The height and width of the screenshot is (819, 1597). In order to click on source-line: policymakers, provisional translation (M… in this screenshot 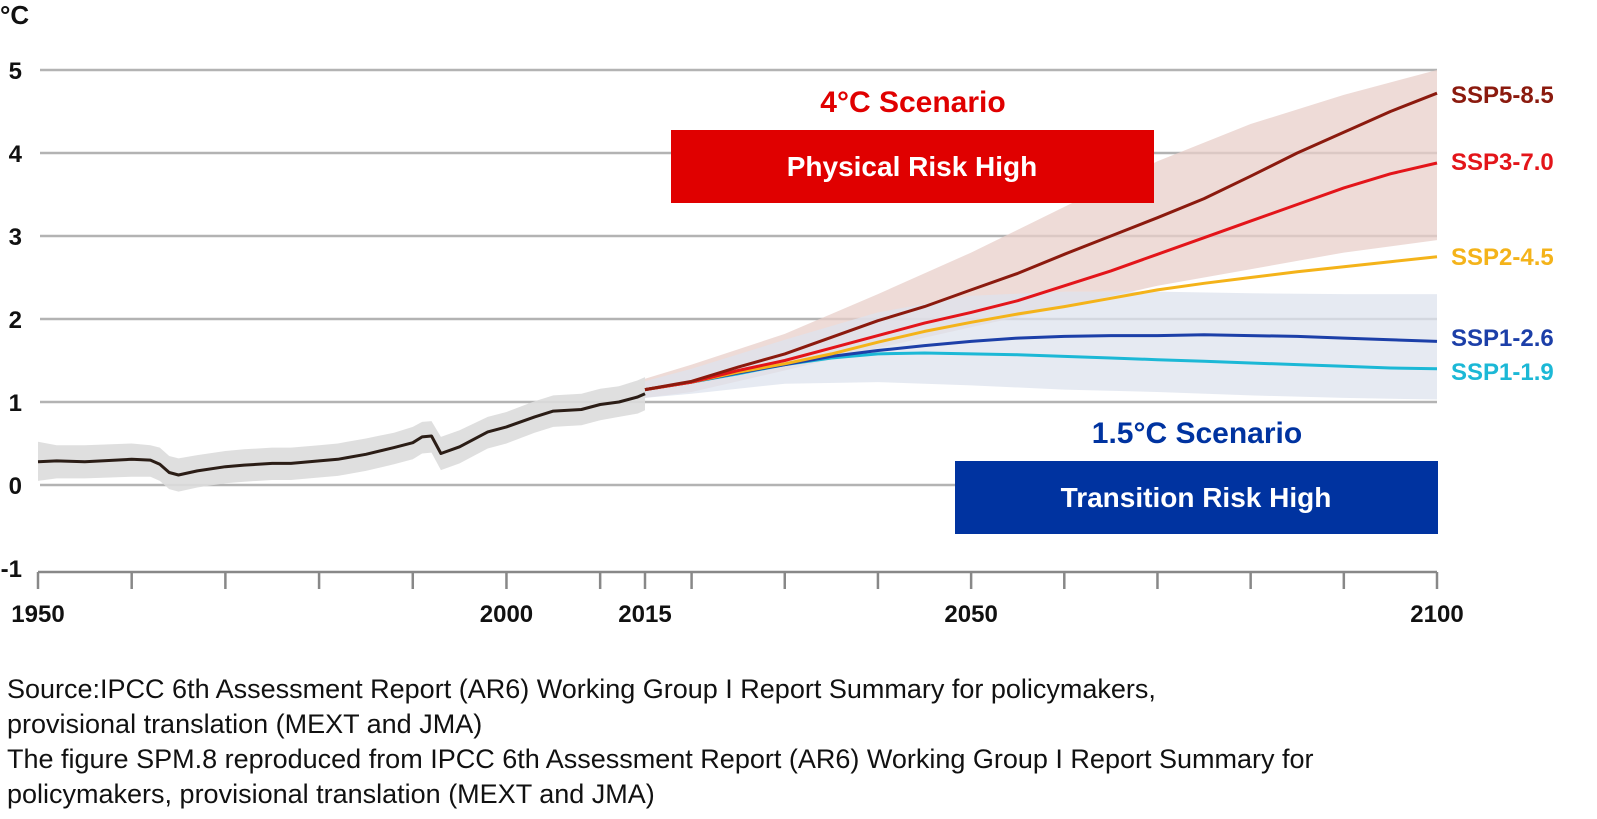, I will do `click(331, 794)`.